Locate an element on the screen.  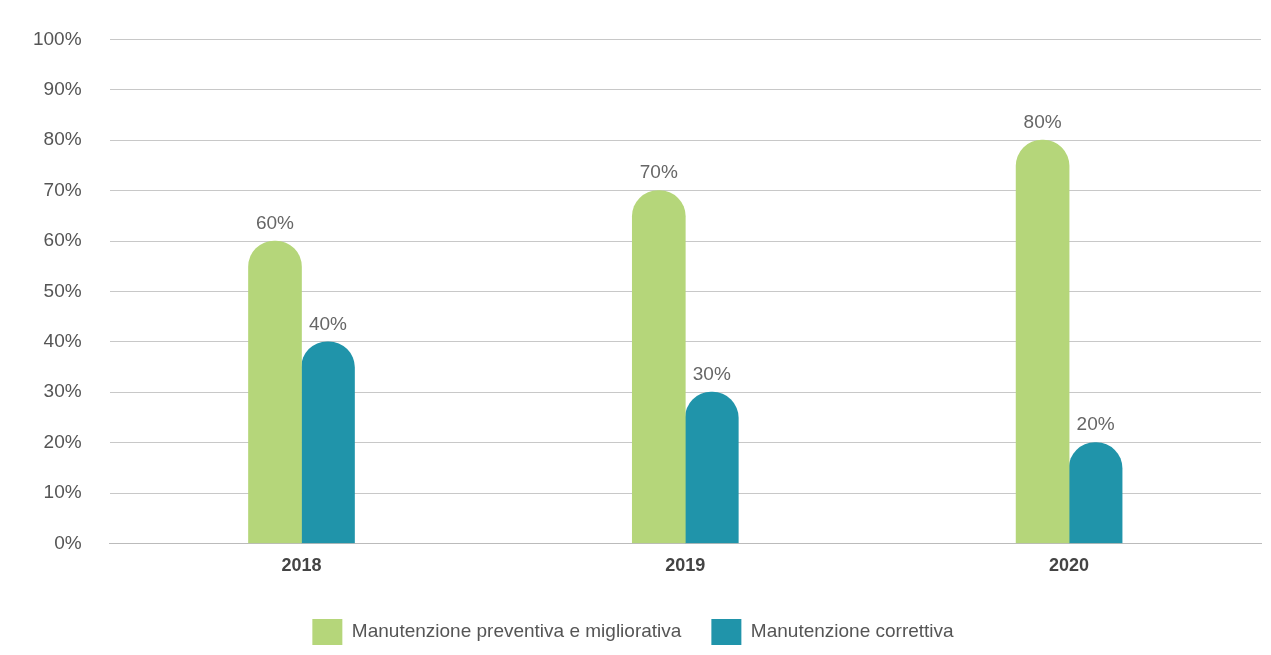
legend-label: Manutenzione preventiva e migliorativa is located at coordinates (516, 631).